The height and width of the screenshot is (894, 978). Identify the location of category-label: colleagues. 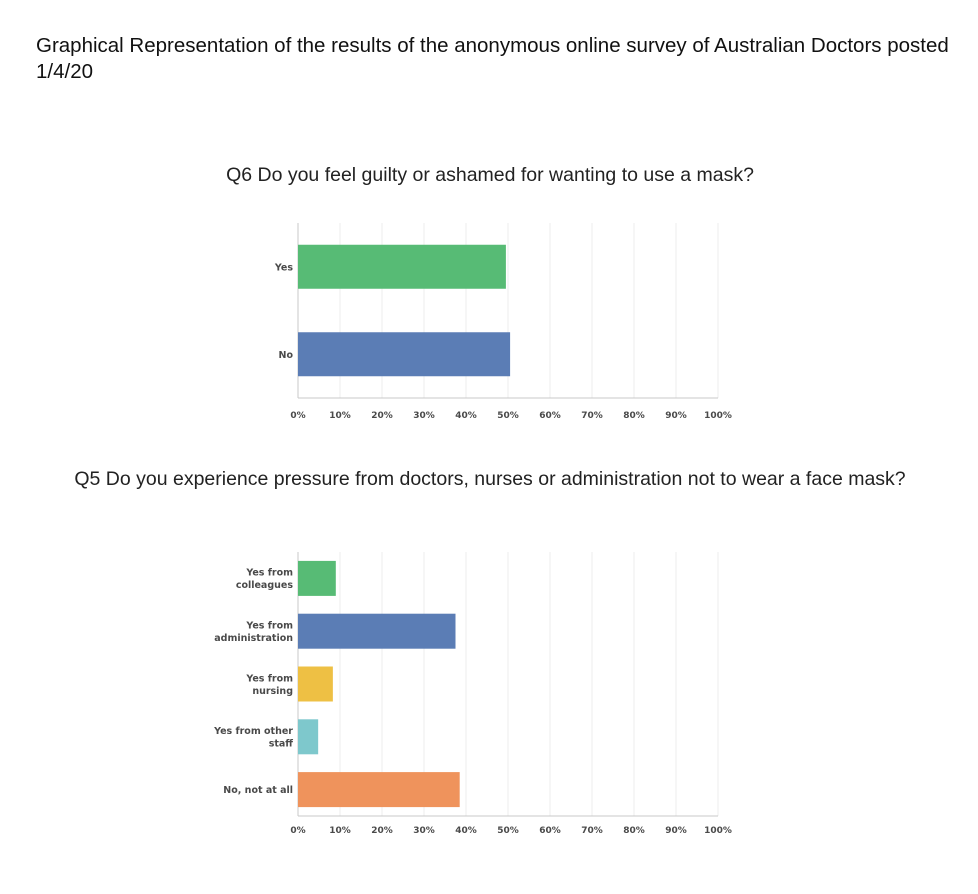
(265, 585).